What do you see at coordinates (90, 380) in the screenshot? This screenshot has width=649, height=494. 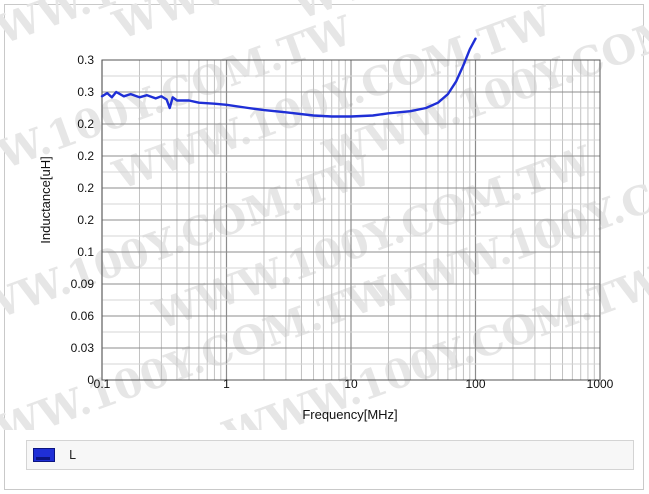 I see `y-tick-label: 0` at bounding box center [90, 380].